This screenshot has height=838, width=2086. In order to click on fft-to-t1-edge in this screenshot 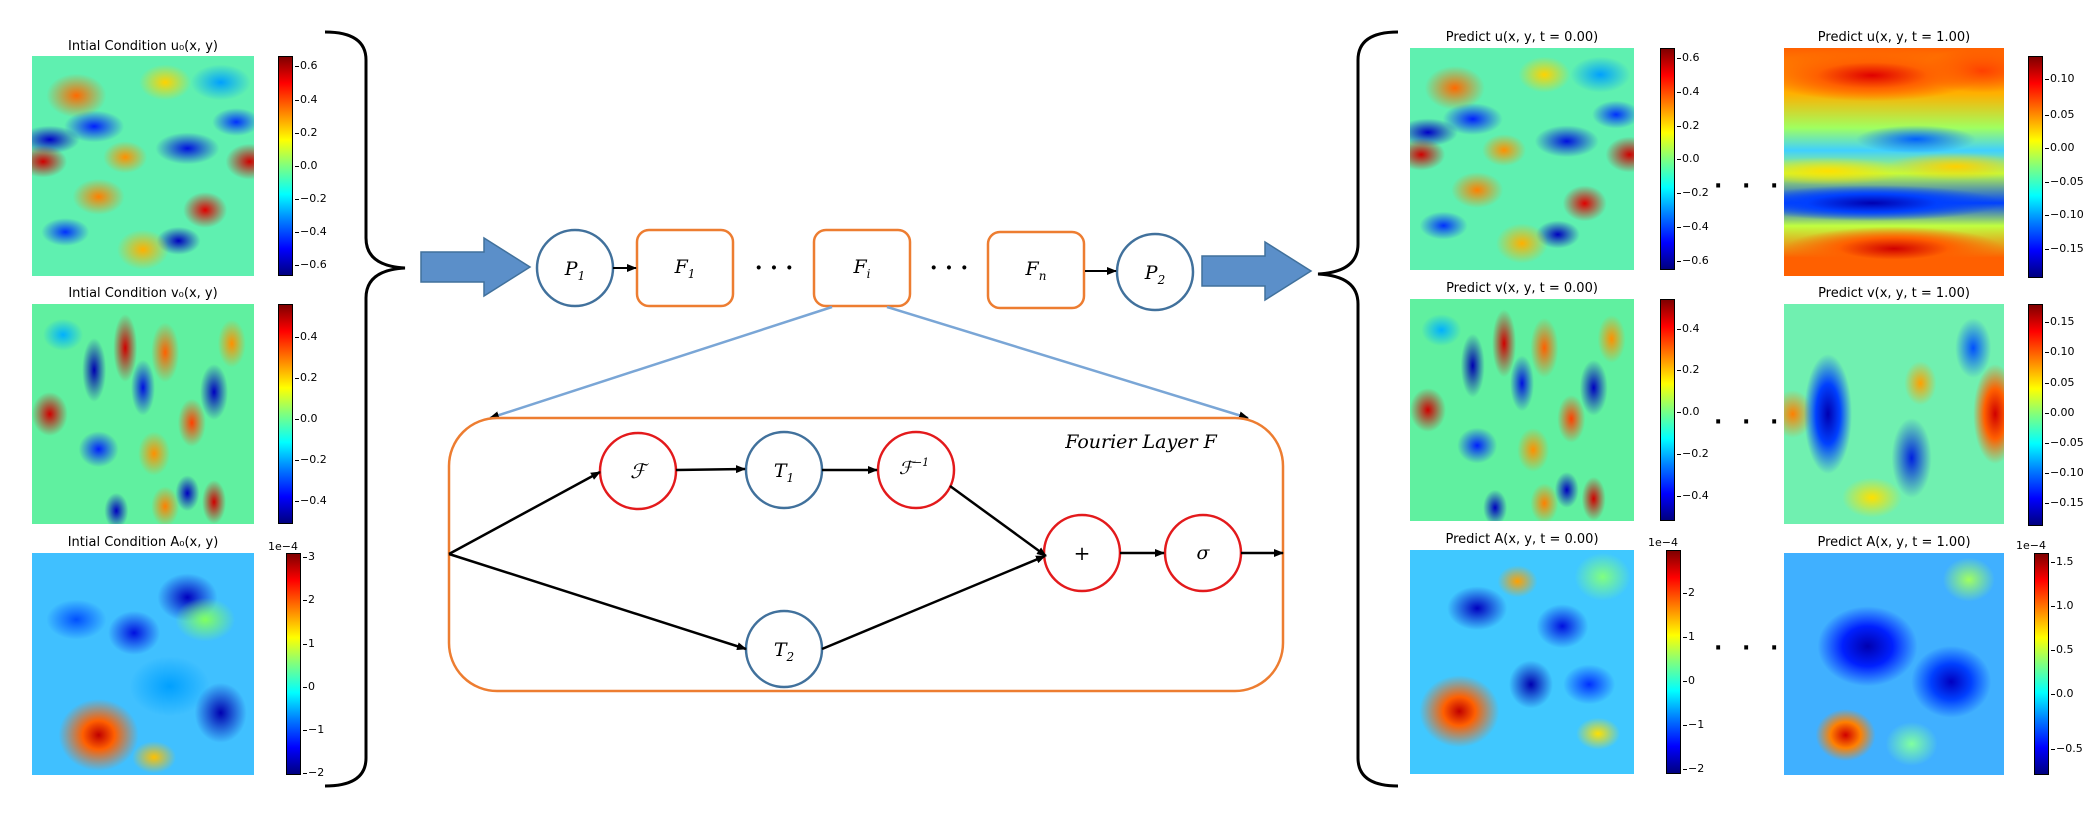, I will do `click(710, 469)`.